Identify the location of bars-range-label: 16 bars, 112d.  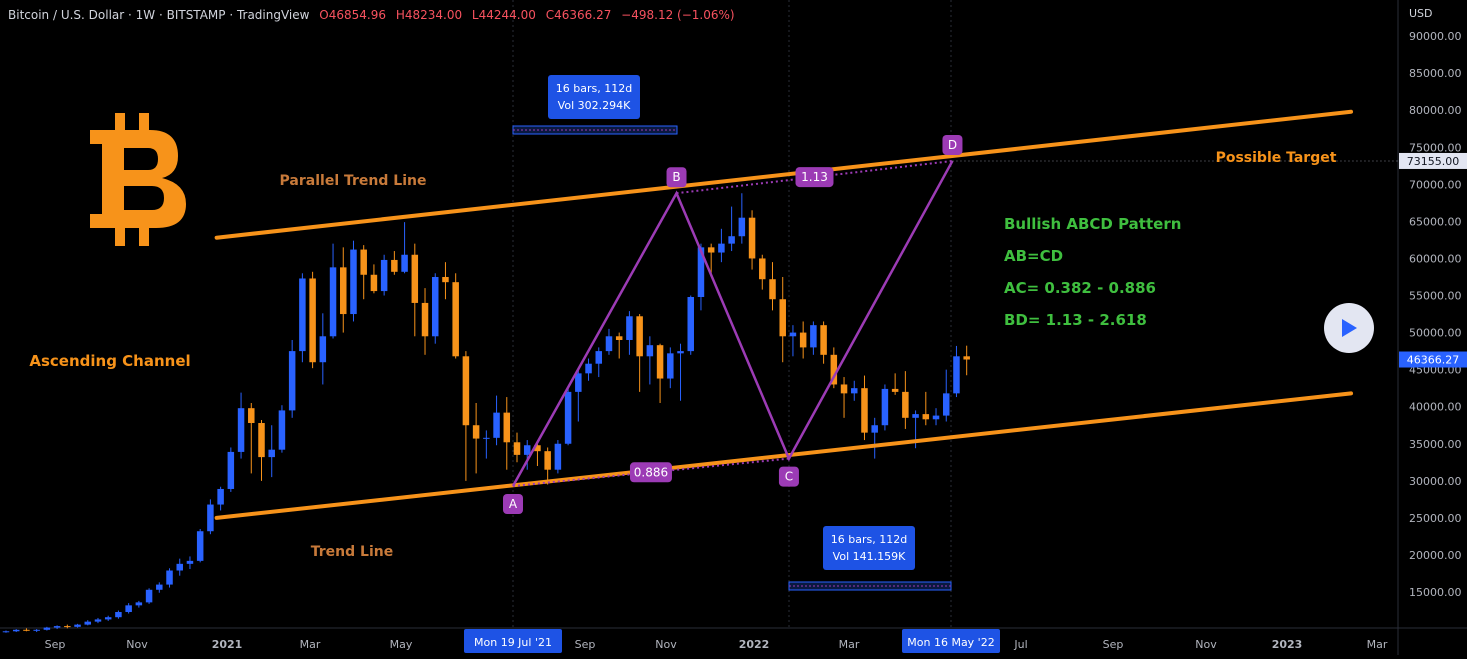
(869, 539).